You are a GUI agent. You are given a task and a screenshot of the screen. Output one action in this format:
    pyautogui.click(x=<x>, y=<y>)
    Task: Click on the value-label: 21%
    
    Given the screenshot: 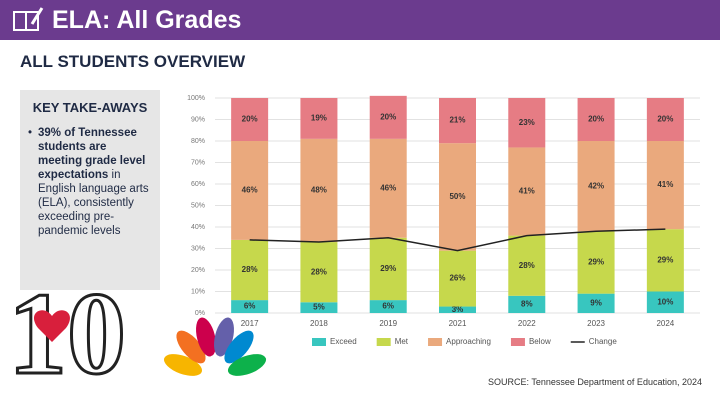 What is the action you would take?
    pyautogui.click(x=457, y=120)
    